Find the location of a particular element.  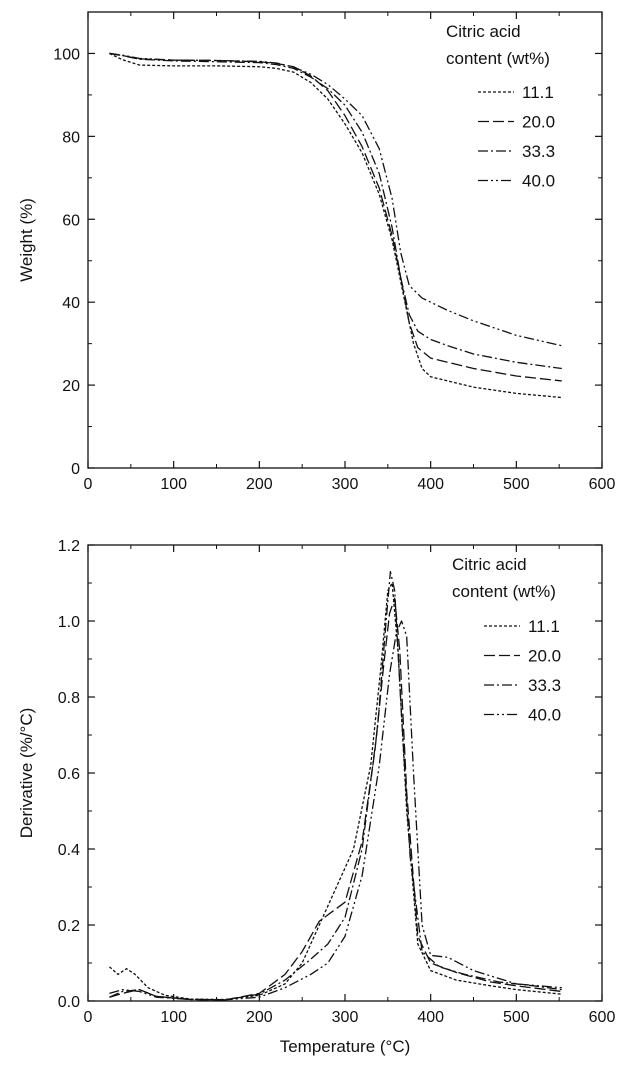

y-axis-title: Derivative (%/°C) is located at coordinates (26, 773).